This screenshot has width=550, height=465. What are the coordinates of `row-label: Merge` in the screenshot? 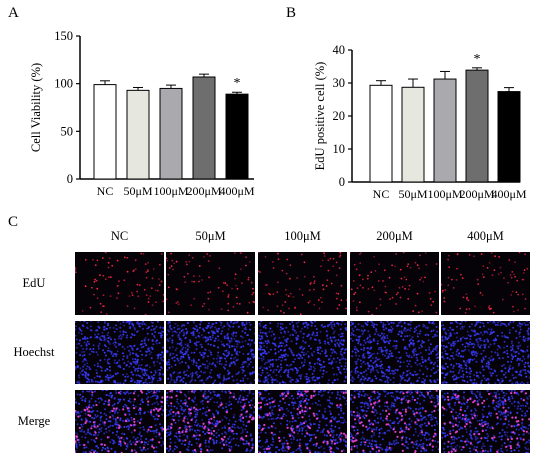 It's located at (34, 420).